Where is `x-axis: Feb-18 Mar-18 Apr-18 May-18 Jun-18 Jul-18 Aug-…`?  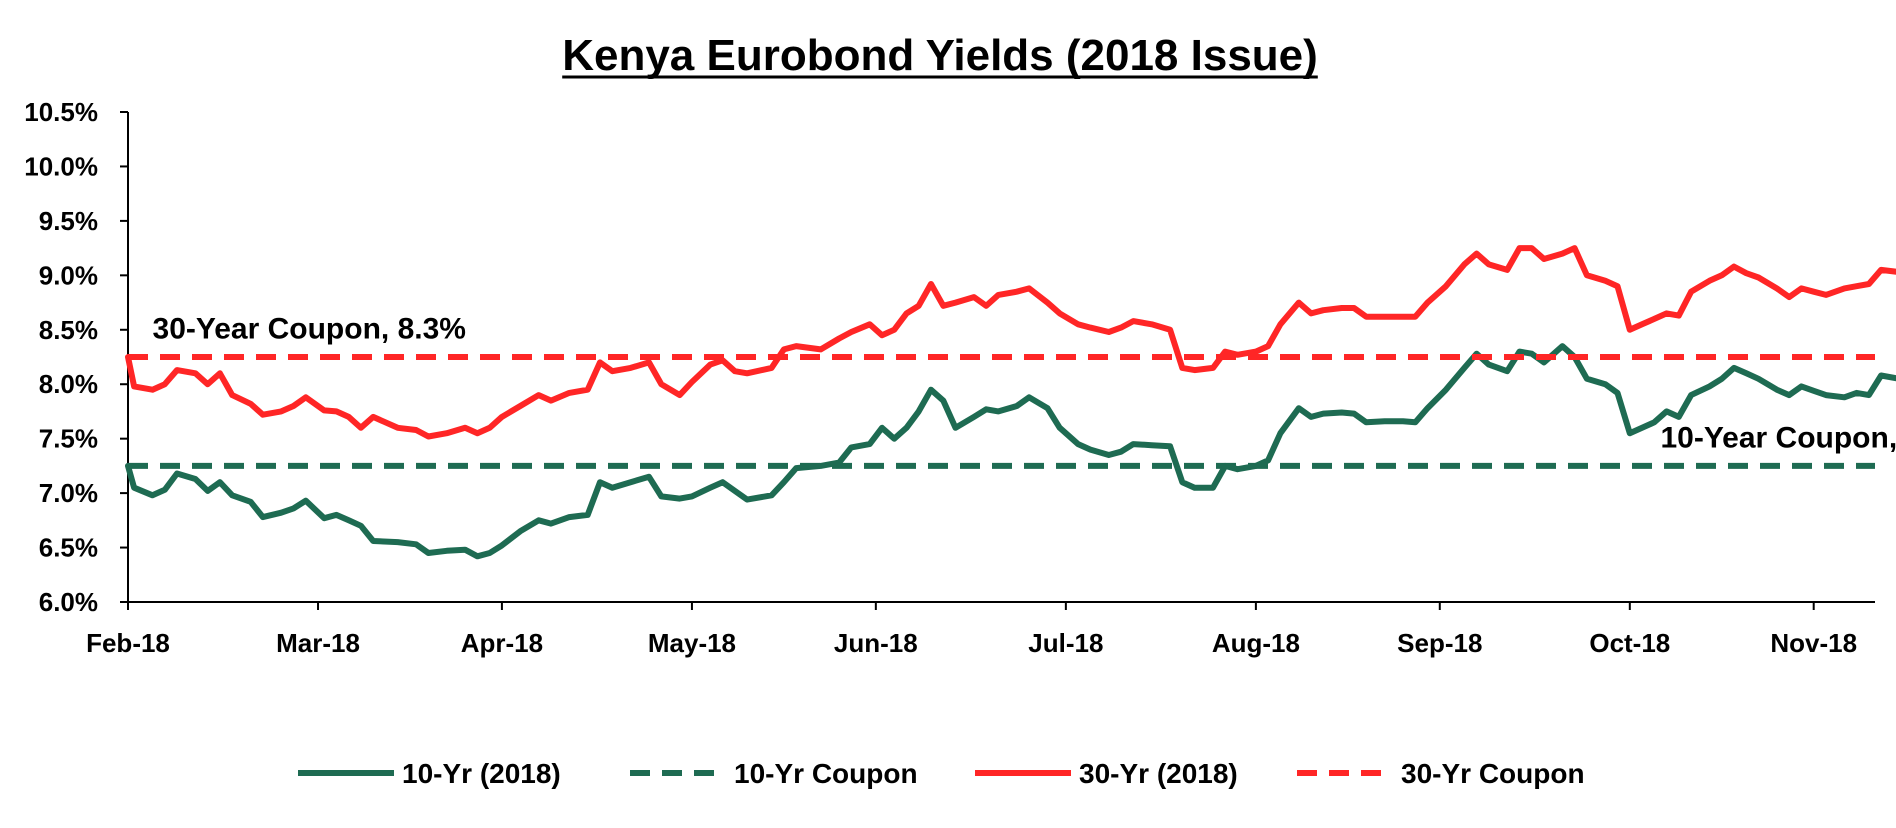
x-axis: Feb-18 Mar-18 Apr-18 May-18 Jun-18 Jul-18 Aug-… is located at coordinates (980, 629).